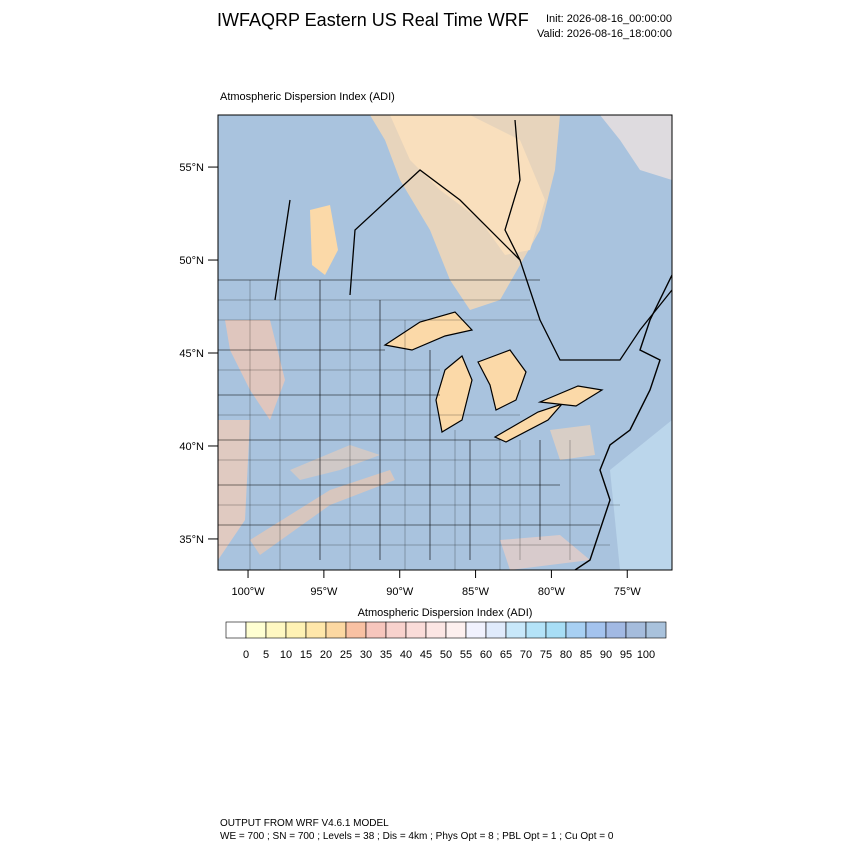 The width and height of the screenshot is (850, 855). What do you see at coordinates (586, 655) in the screenshot?
I see `colorbar-label: 85` at bounding box center [586, 655].